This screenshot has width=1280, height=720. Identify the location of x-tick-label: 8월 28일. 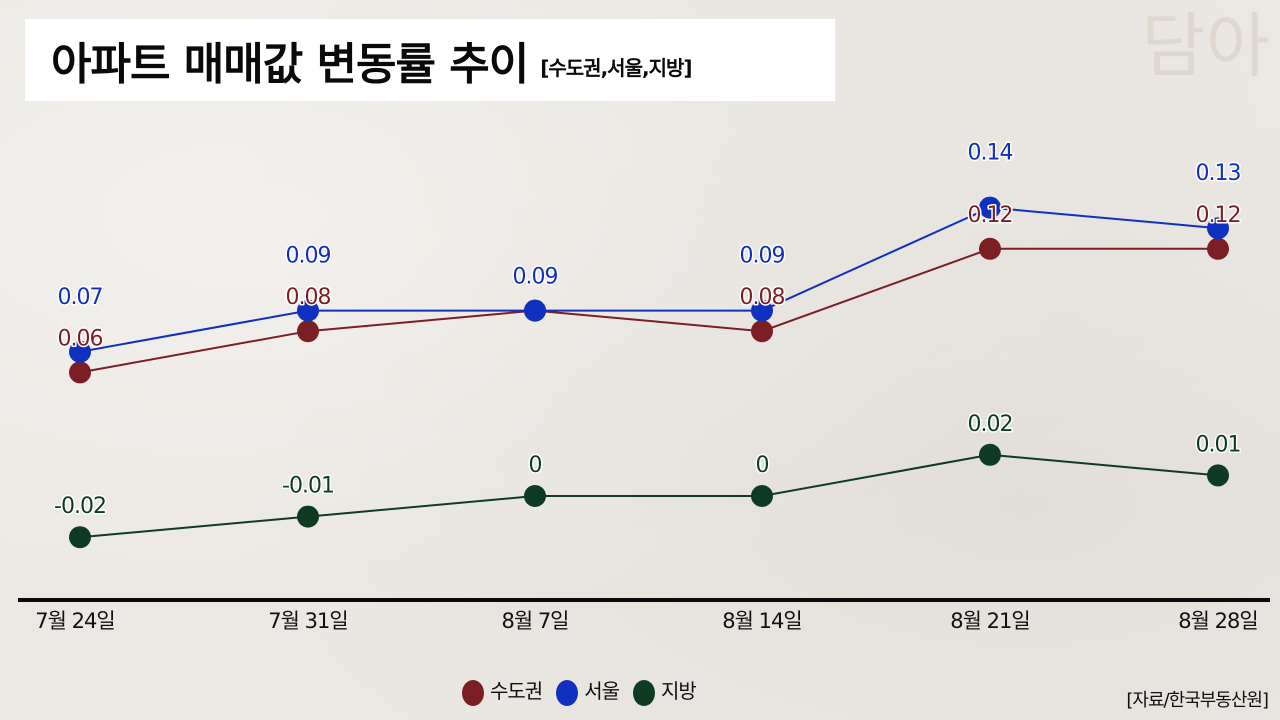
(1217, 621).